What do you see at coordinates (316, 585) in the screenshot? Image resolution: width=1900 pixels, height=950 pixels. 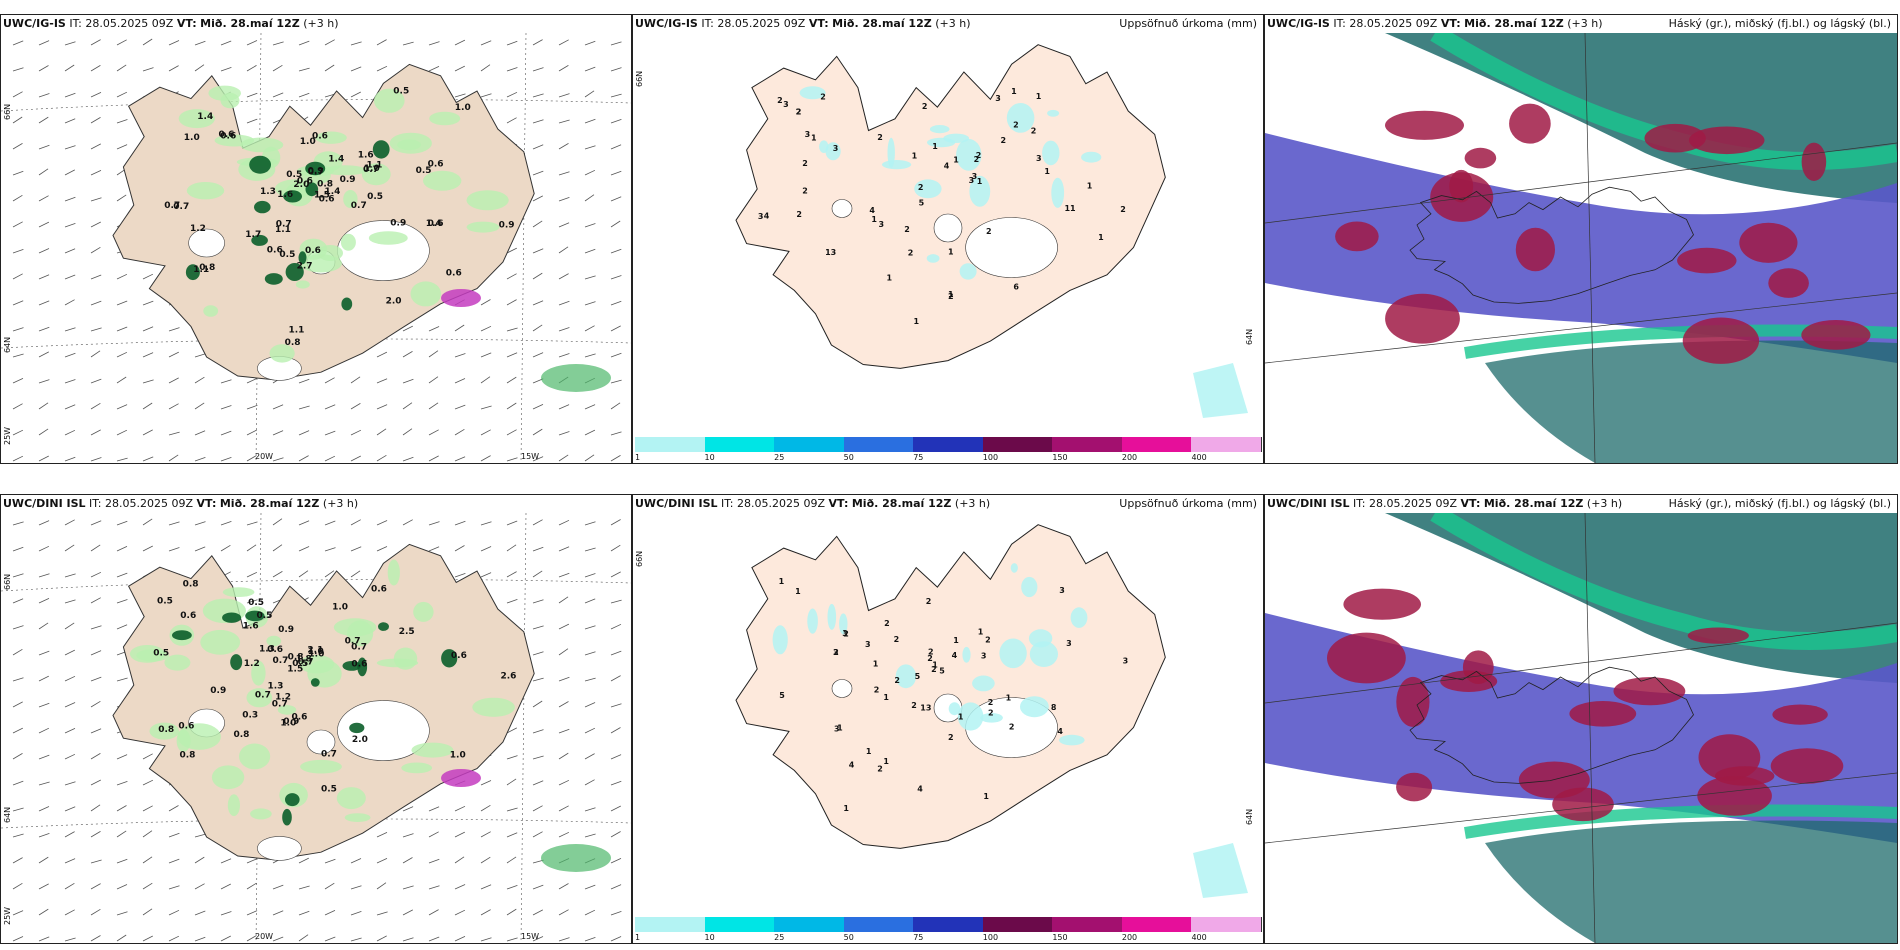 I see `latitude-line` at bounding box center [316, 585].